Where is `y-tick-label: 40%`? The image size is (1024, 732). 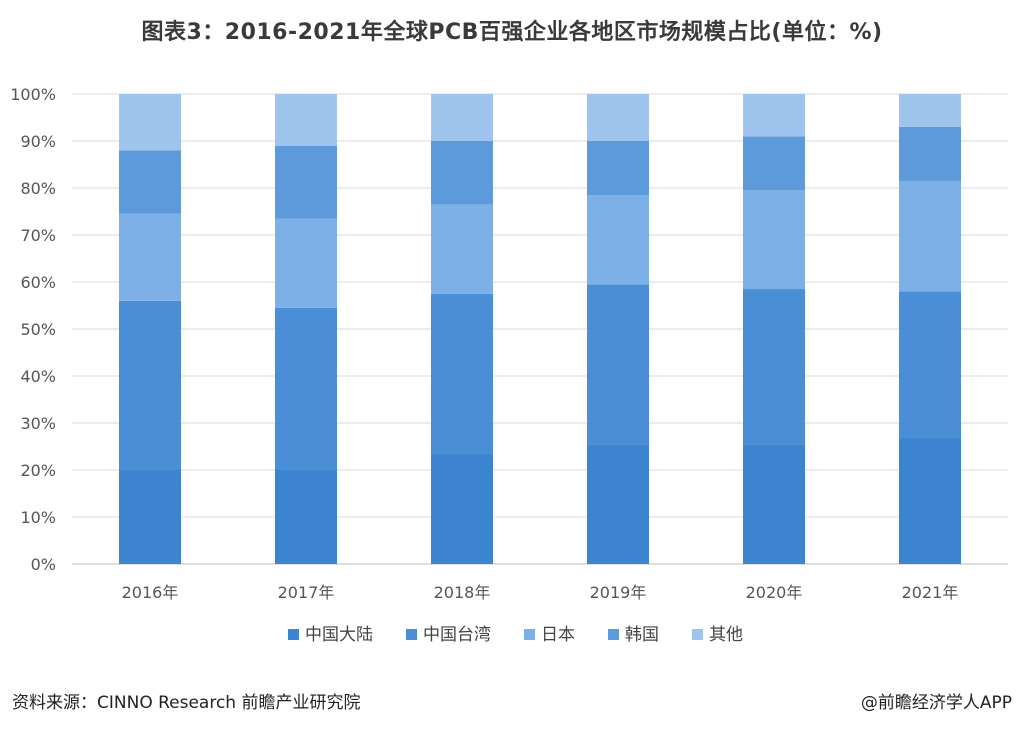 y-tick-label: 40% is located at coordinates (38, 376).